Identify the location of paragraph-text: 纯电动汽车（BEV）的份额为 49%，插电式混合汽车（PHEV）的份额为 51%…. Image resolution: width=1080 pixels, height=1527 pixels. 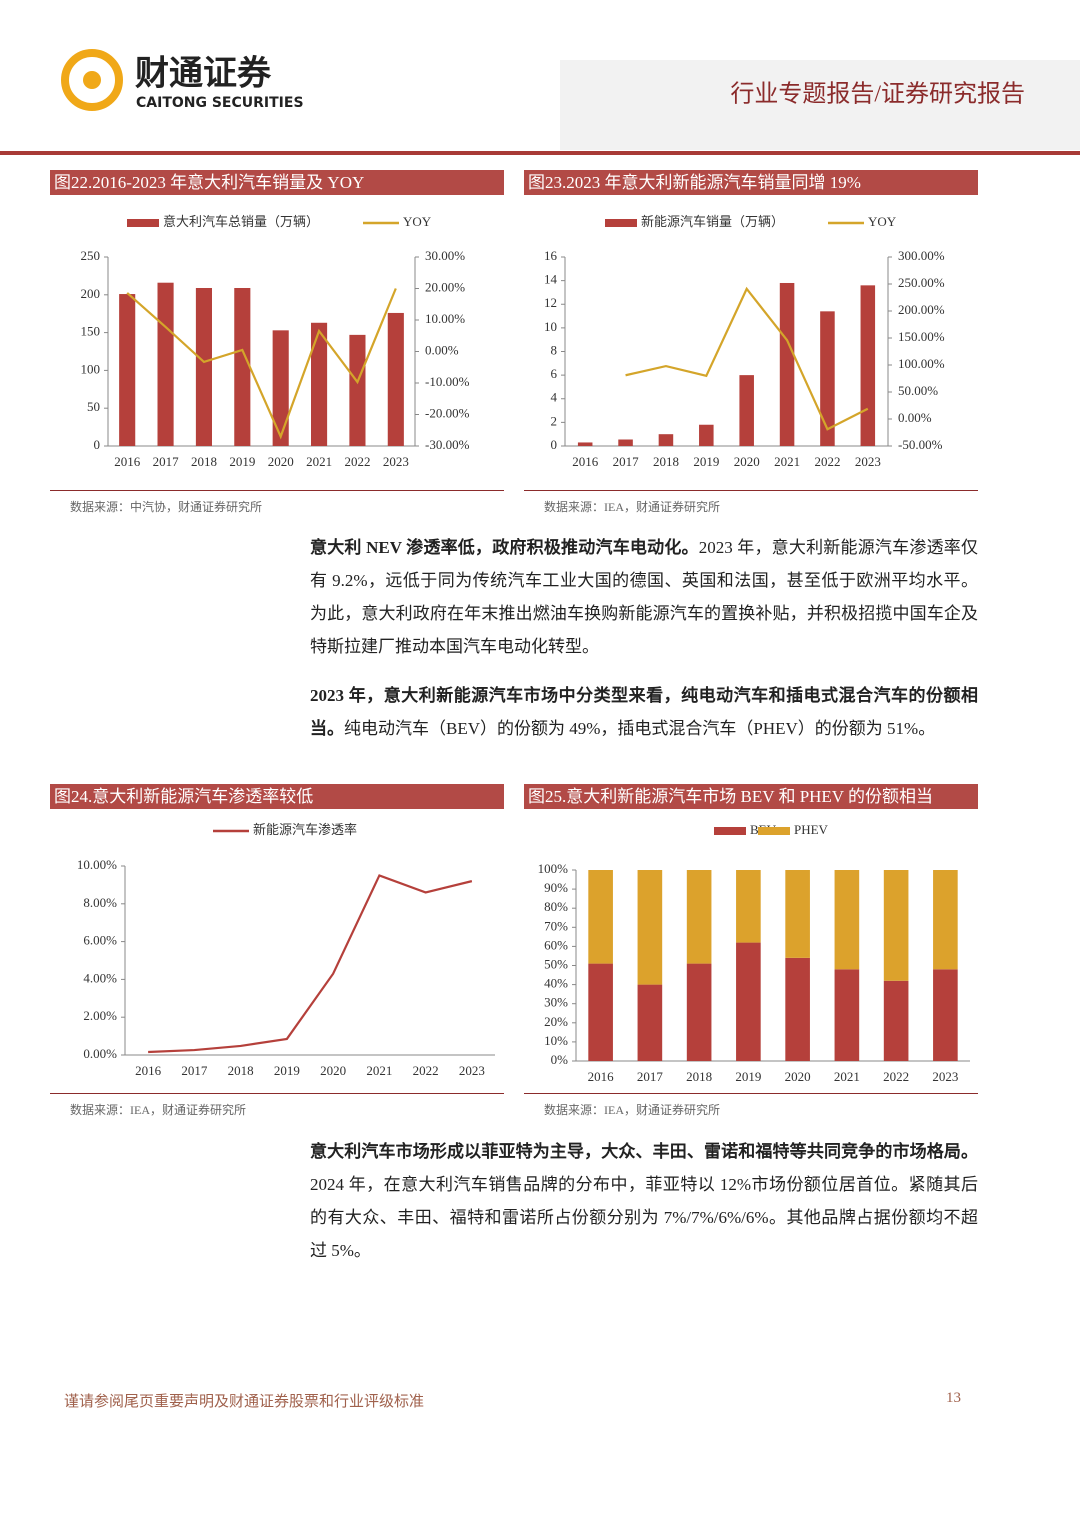
(640, 728).